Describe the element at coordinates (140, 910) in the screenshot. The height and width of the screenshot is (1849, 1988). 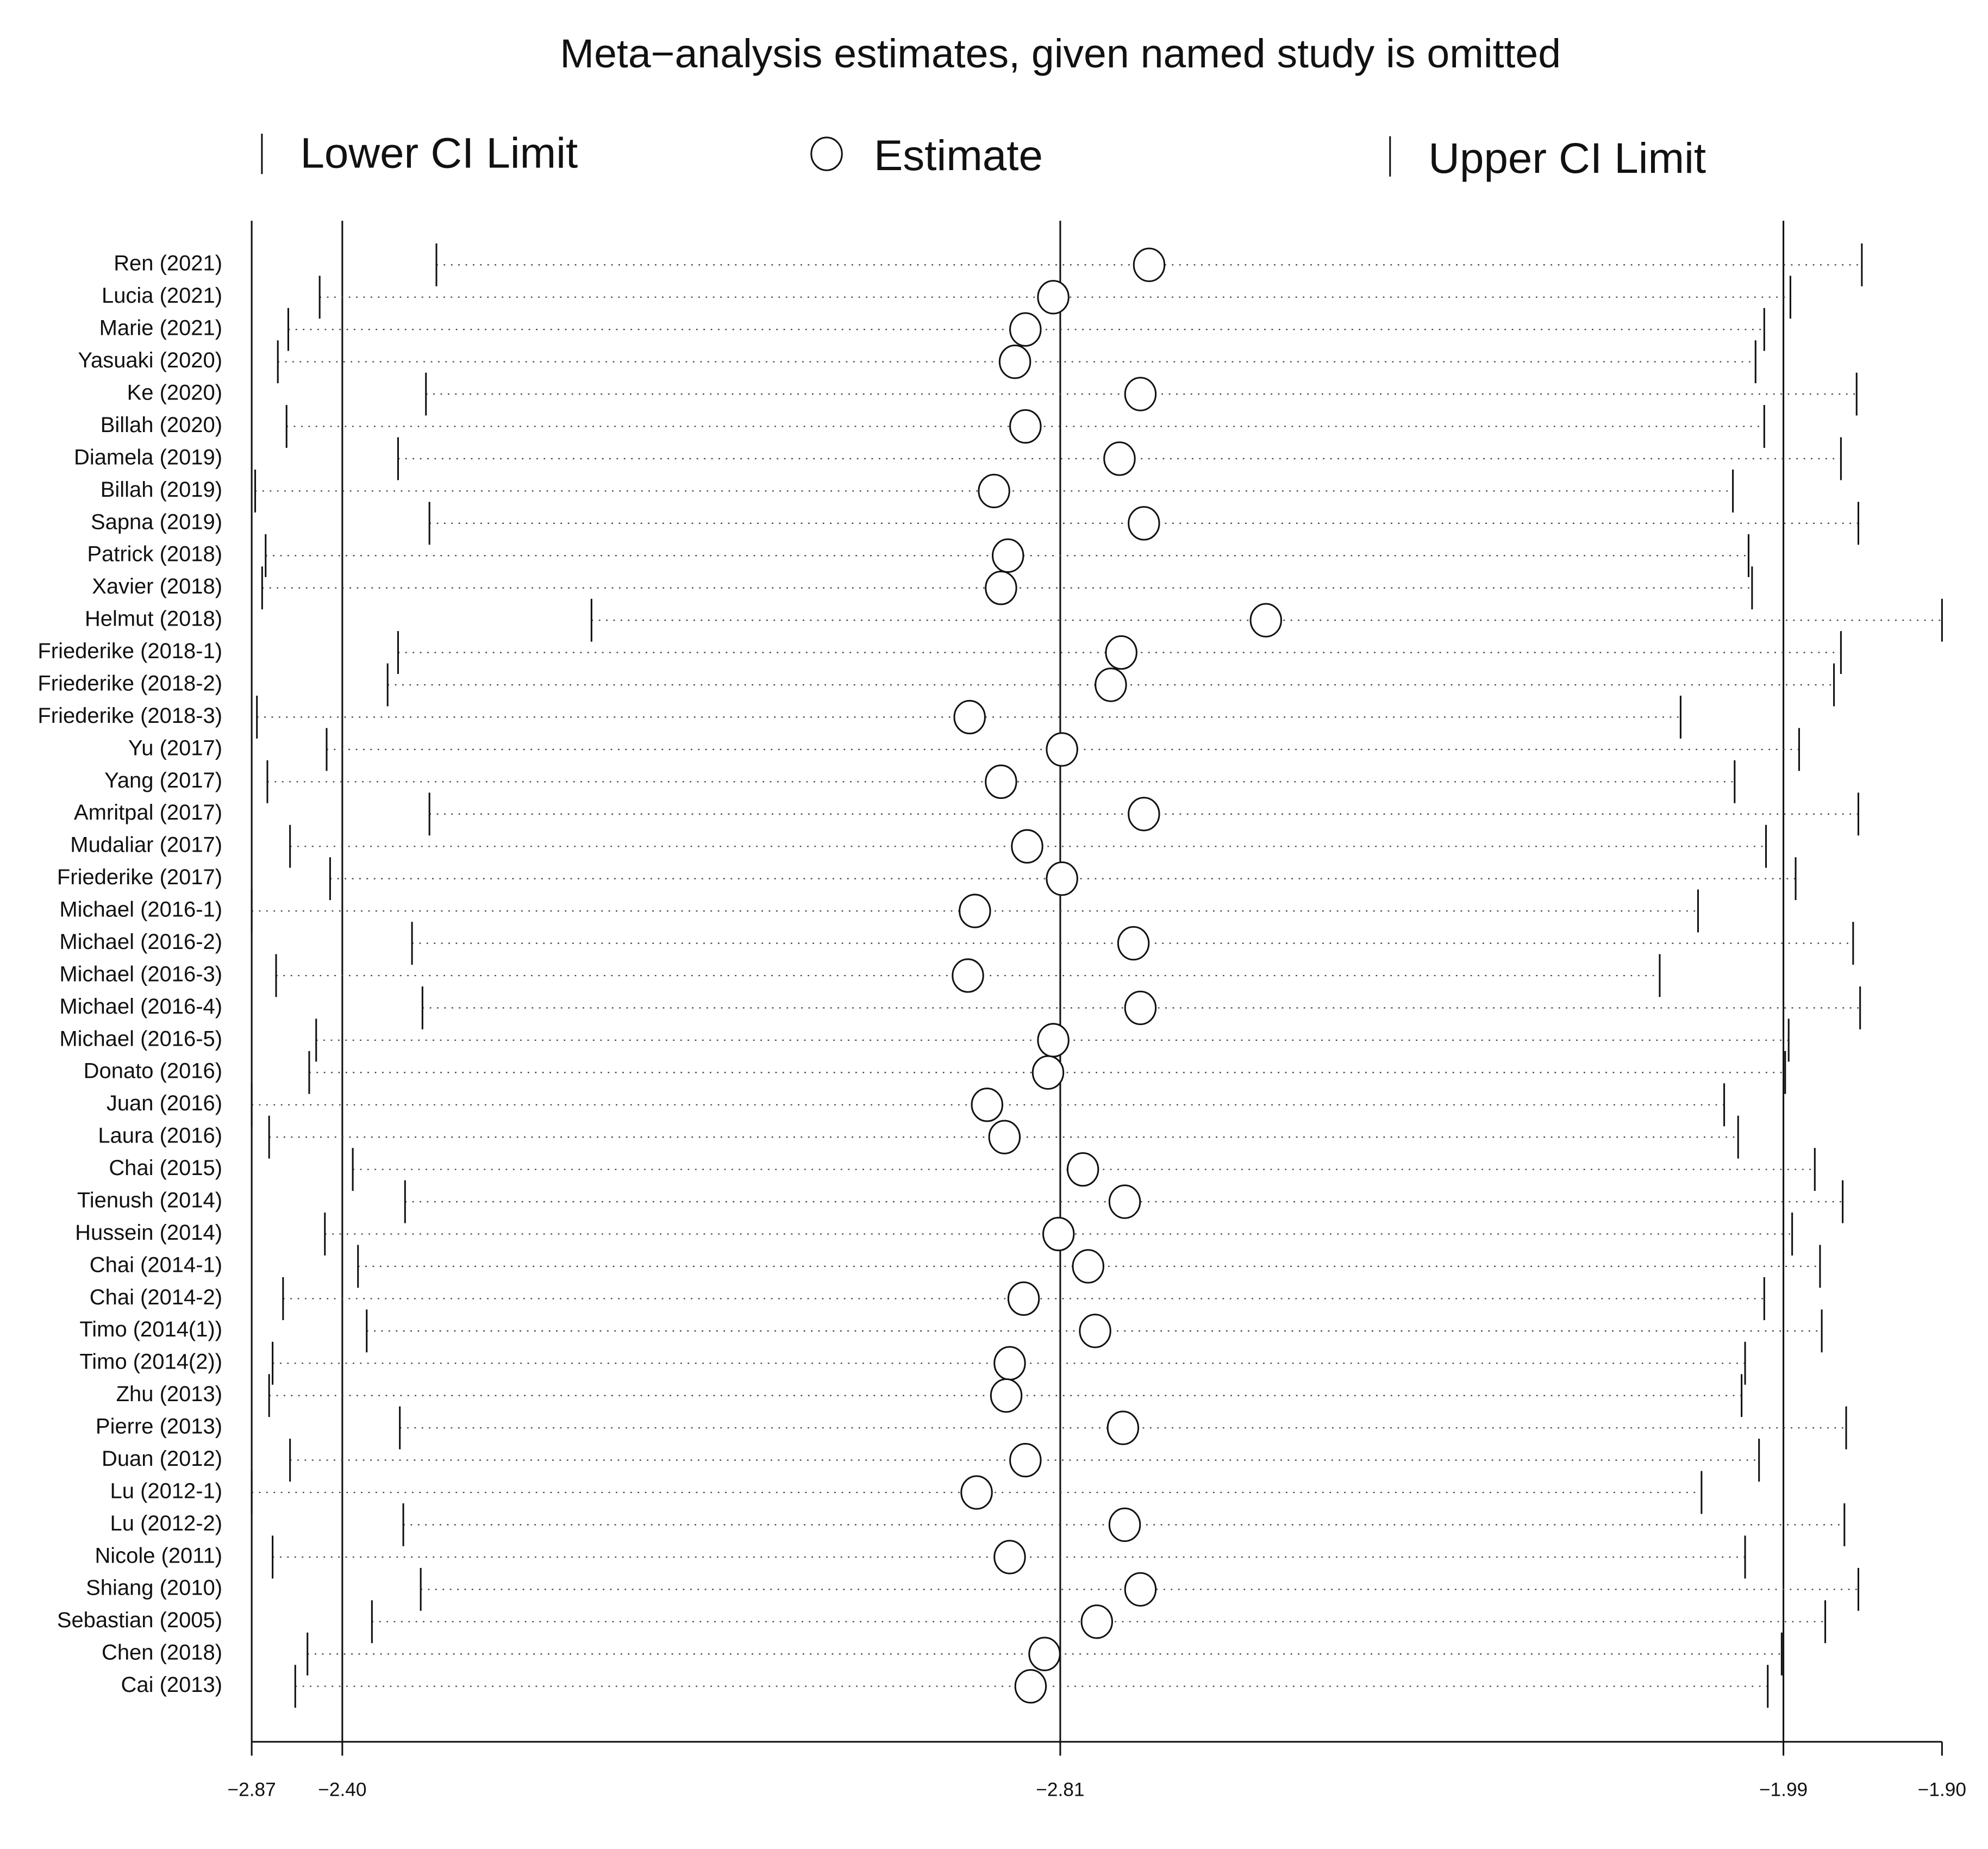
I see `study-label: Michael (2016-1)` at that location.